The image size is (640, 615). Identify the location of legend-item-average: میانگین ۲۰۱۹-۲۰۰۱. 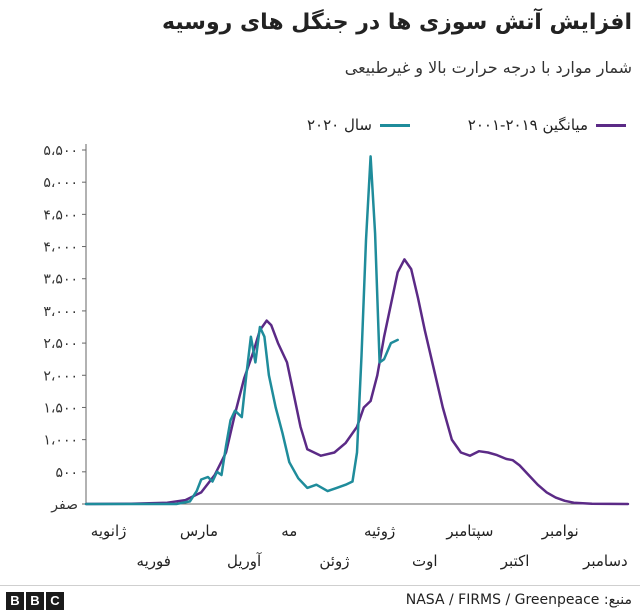
(547, 125).